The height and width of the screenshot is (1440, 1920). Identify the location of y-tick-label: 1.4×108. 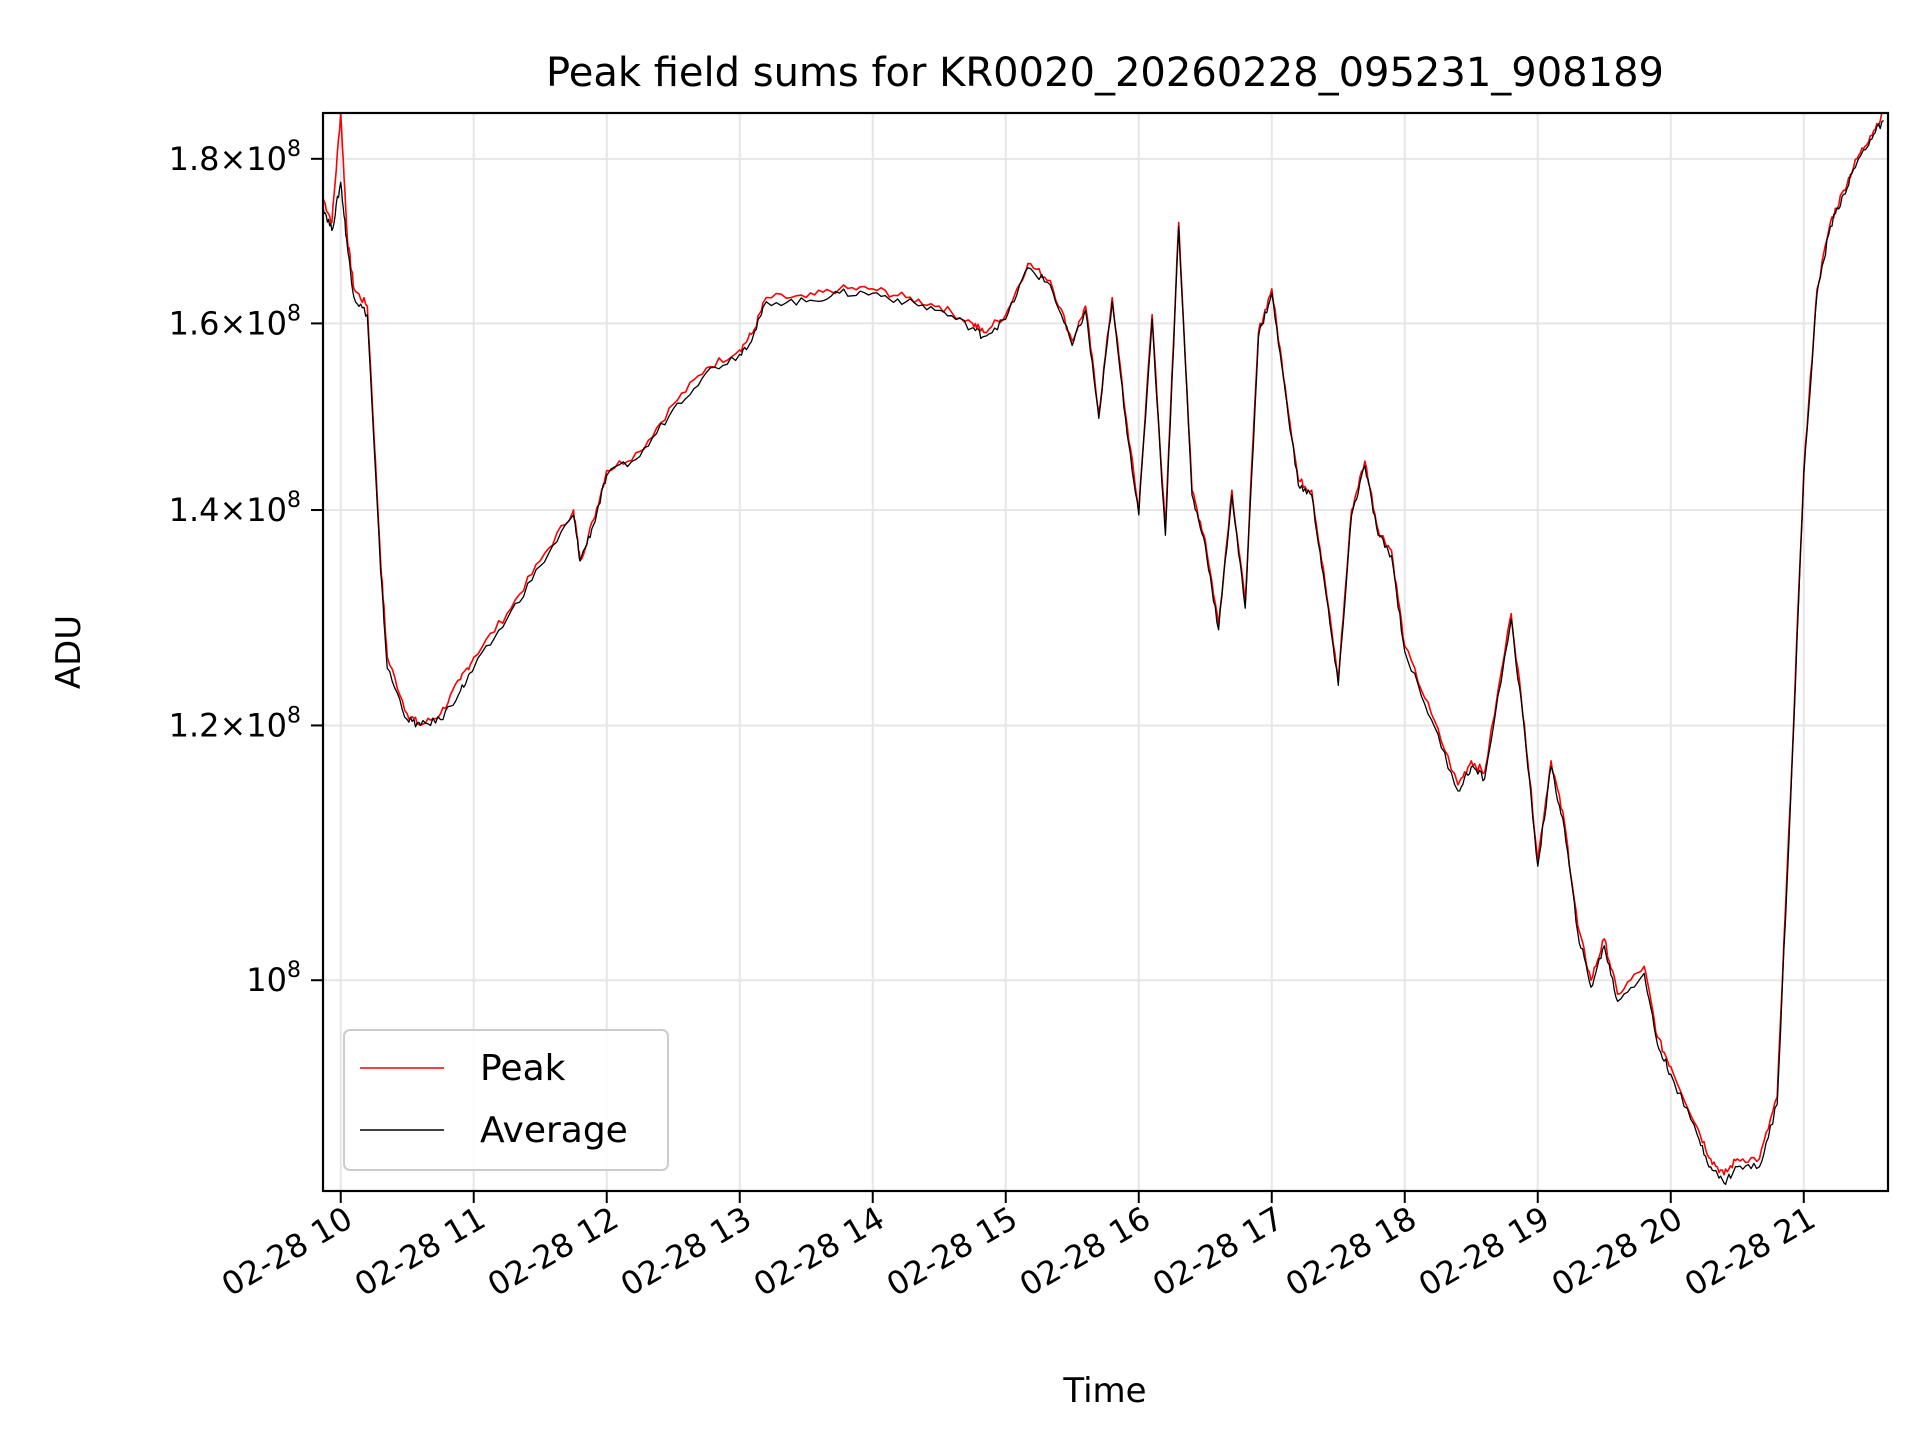
(235, 508).